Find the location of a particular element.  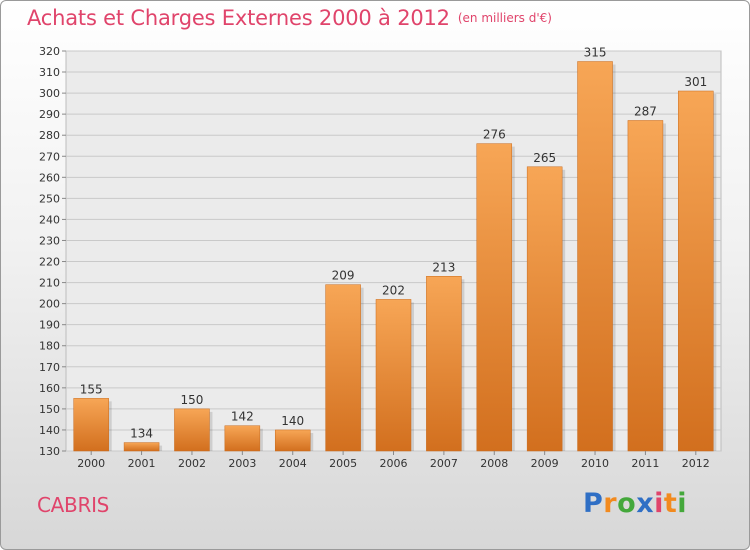

y-tick-label: 200 is located at coordinates (49, 304).